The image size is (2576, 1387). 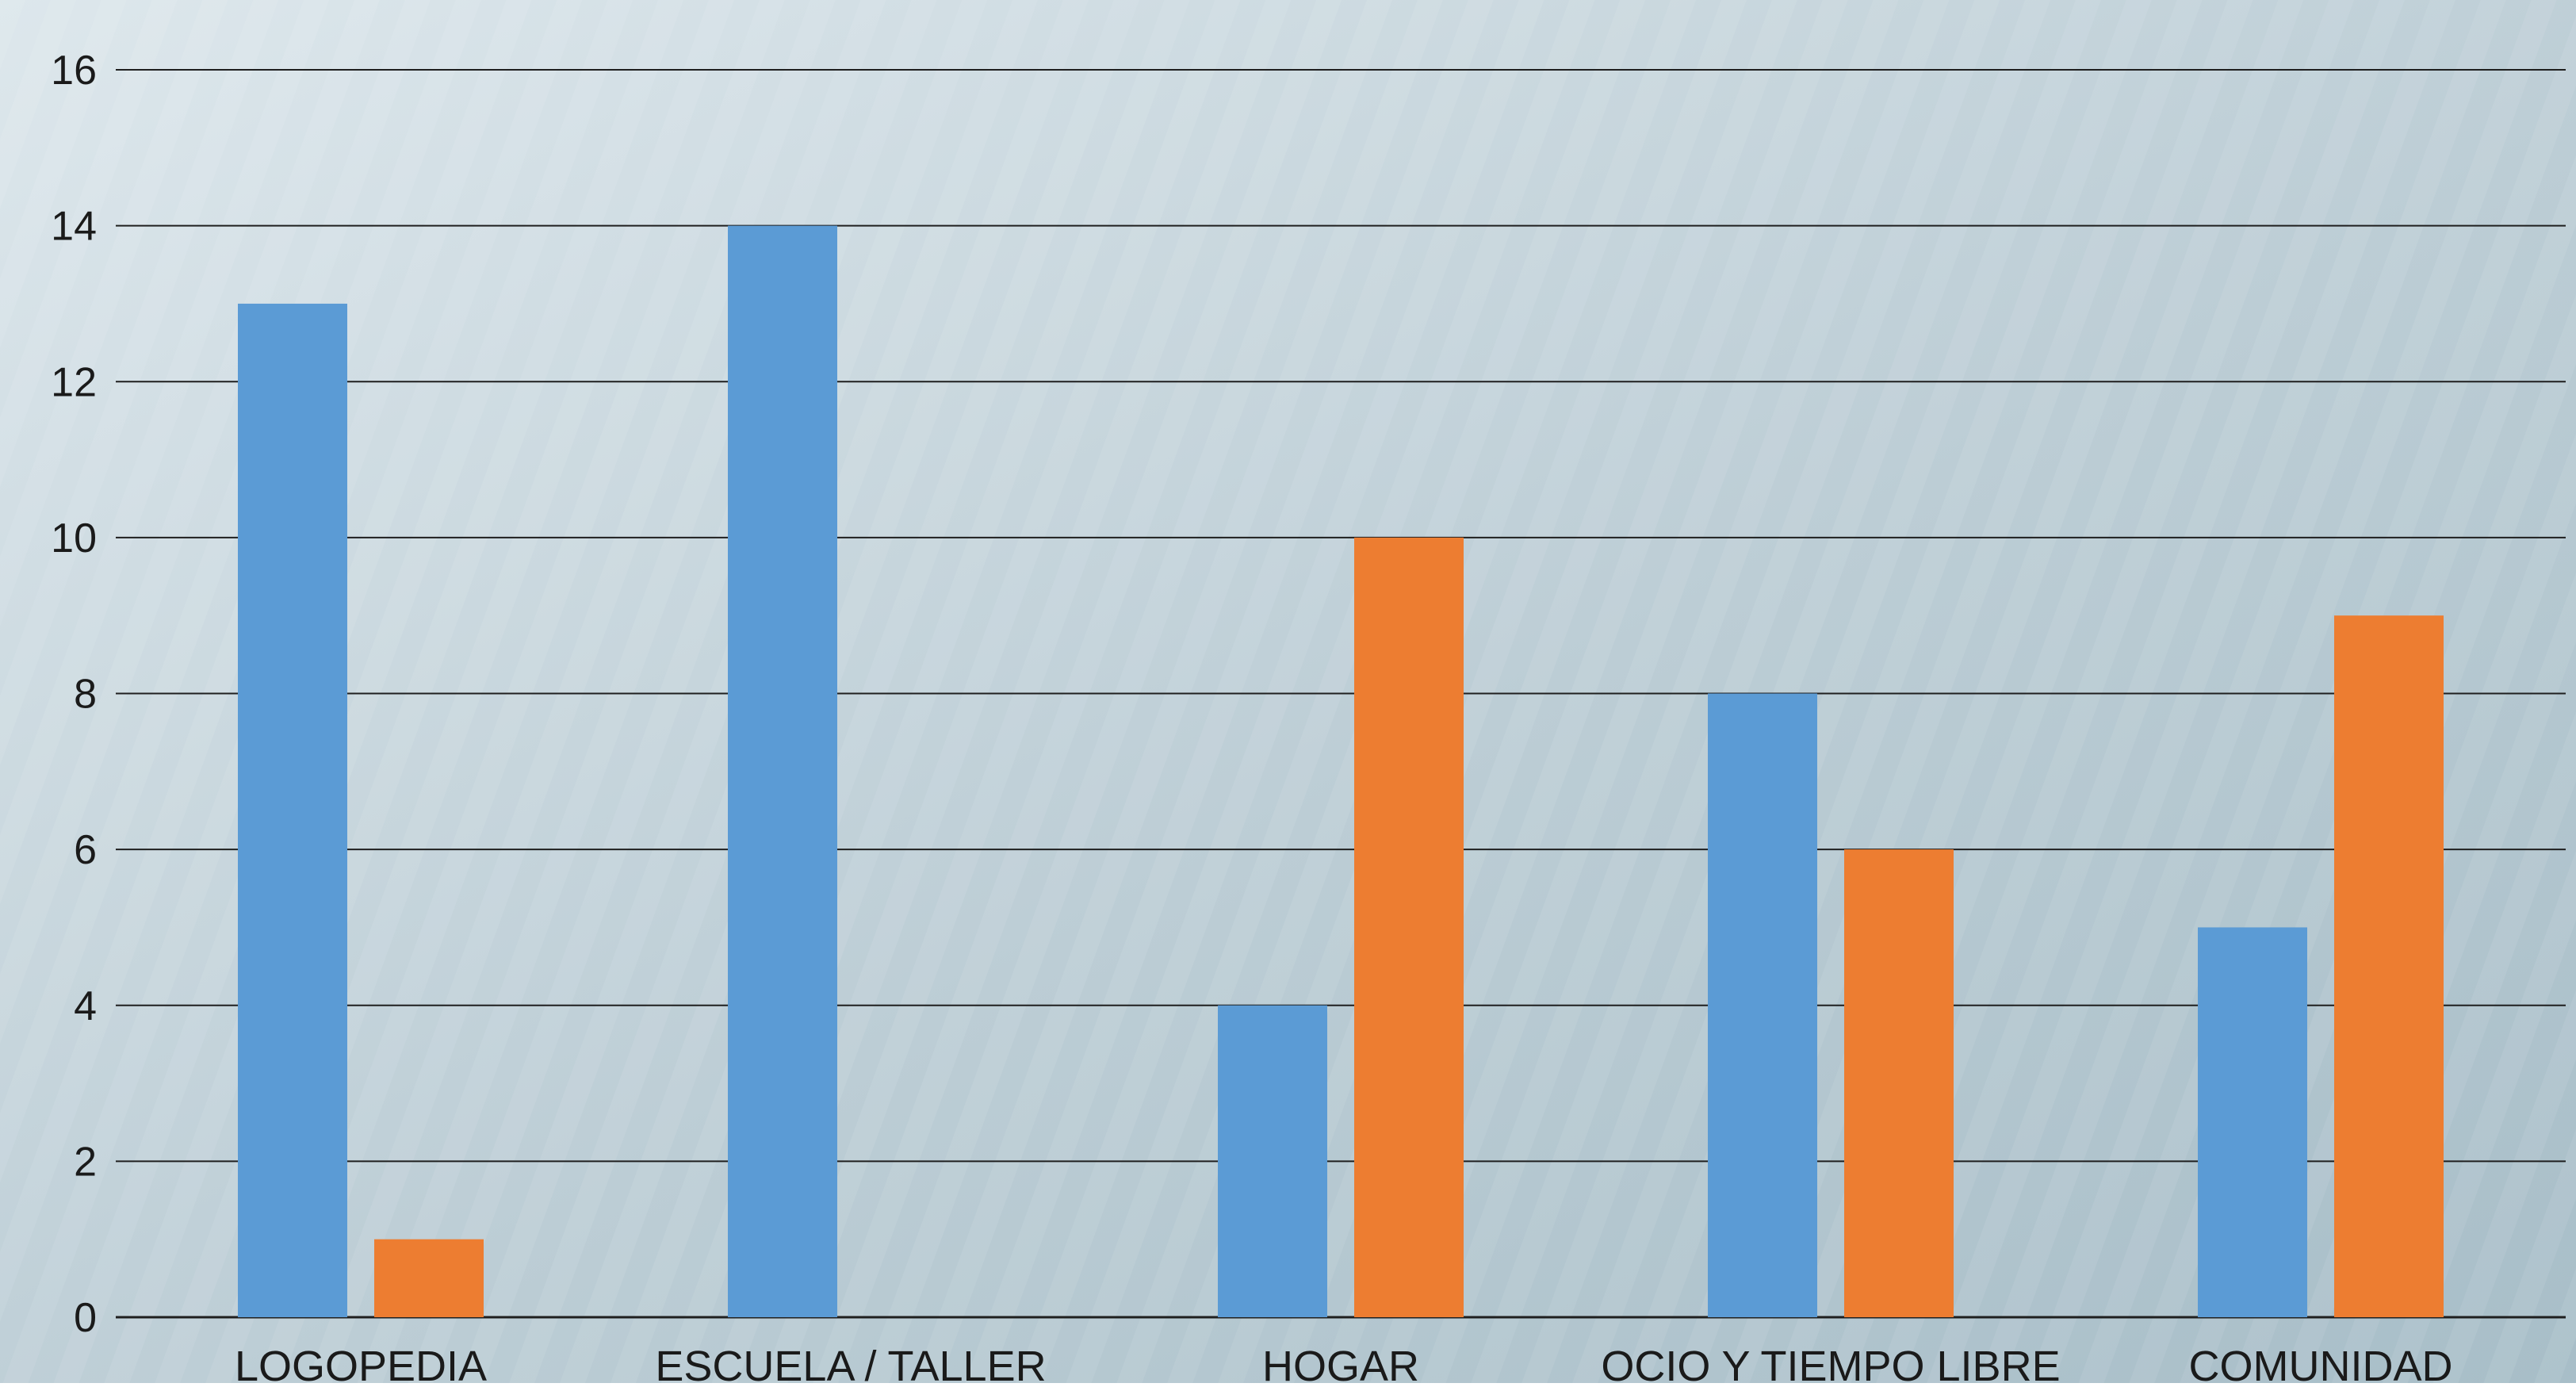 What do you see at coordinates (85, 1162) in the screenshot?
I see `y-tick-label: 2` at bounding box center [85, 1162].